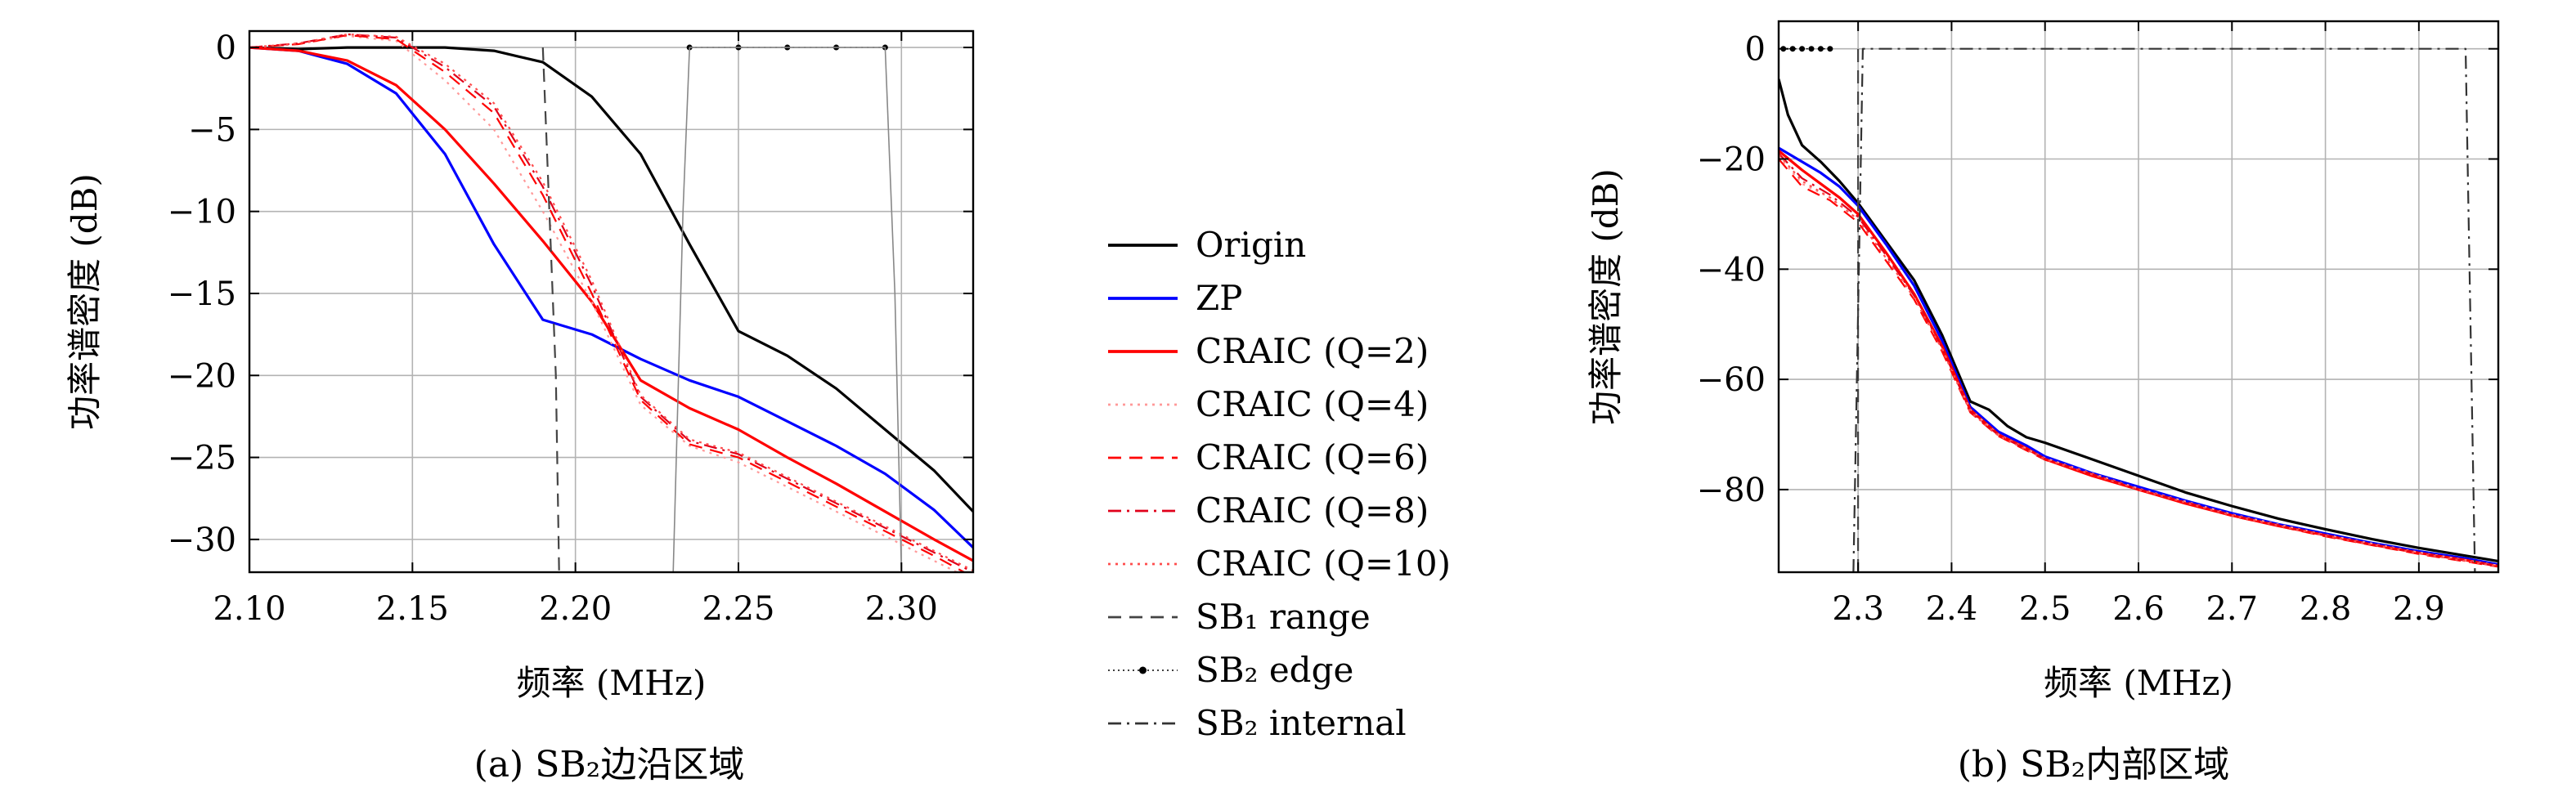  I want to click on y-tick-label: −80, so click(1732, 490).